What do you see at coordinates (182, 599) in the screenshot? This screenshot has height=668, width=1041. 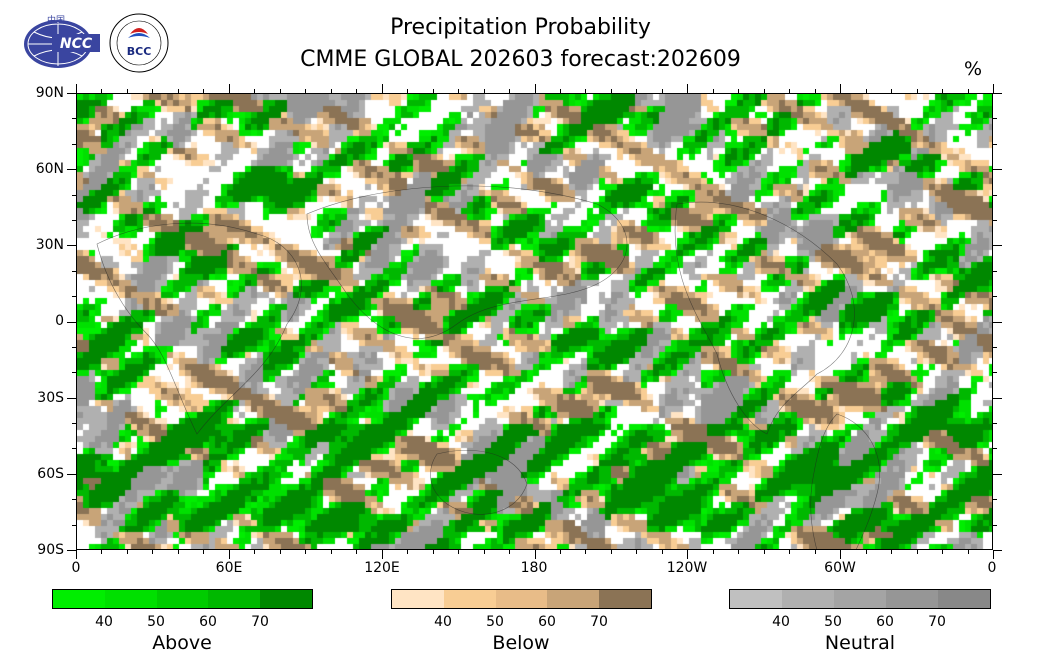 I see `above-colorbar` at bounding box center [182, 599].